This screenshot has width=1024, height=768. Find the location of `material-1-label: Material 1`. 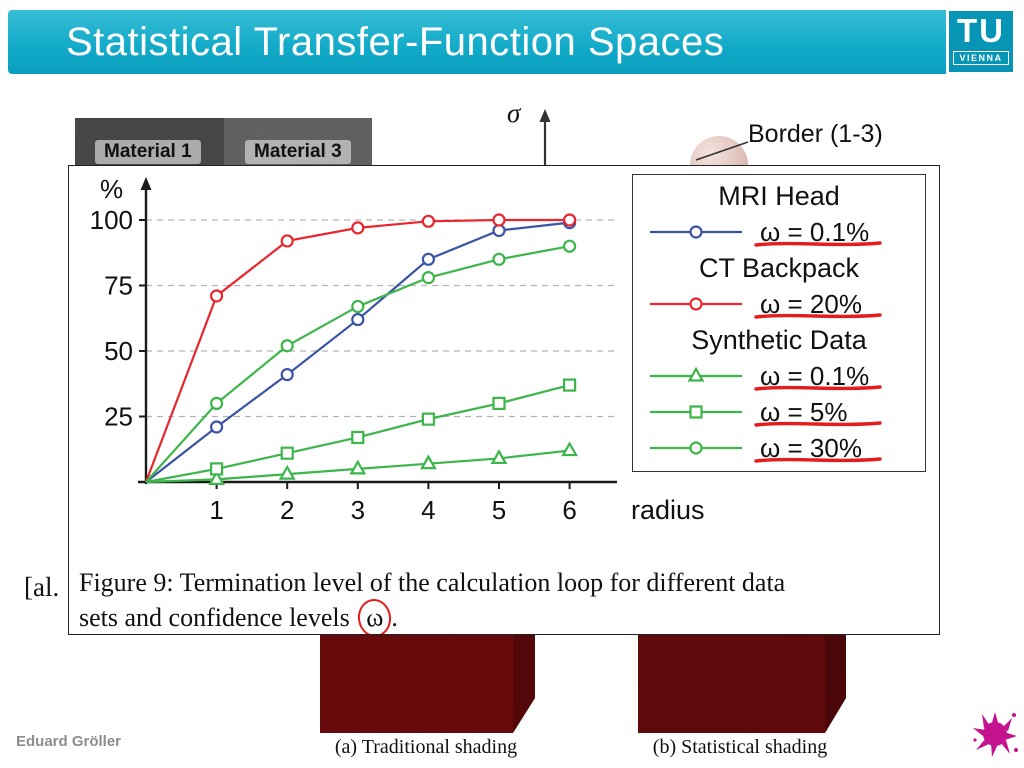

material-1-label: Material 1 is located at coordinates (148, 152).